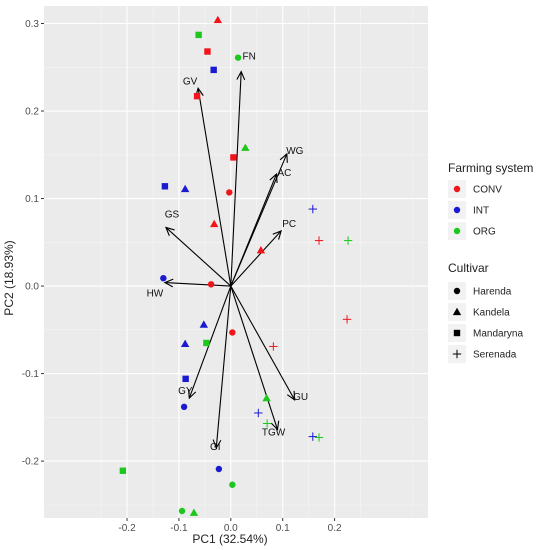 Image resolution: width=539 pixels, height=550 pixels. I want to click on y-tick-label: 0.2, so click(32, 112).